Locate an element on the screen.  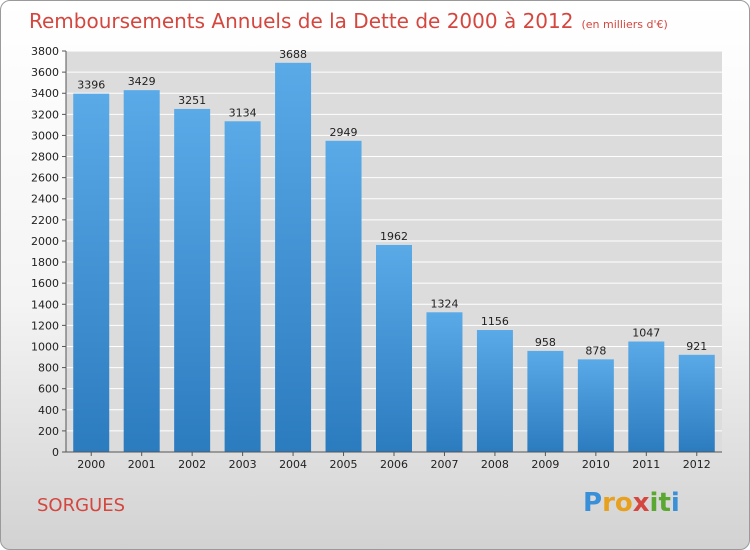
x-tick-label: 2004 is located at coordinates (293, 464).